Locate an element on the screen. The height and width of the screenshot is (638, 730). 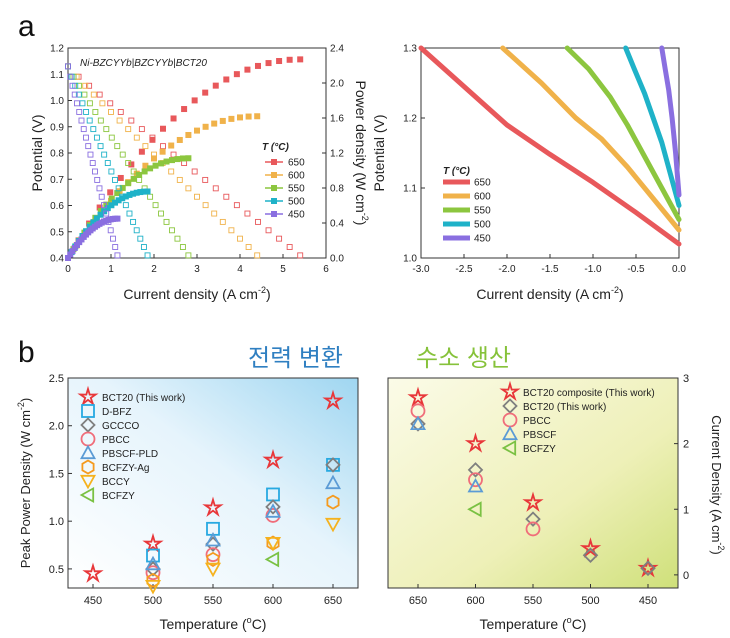
y-tick-label-b-left: 2.0 is located at coordinates (56, 427).